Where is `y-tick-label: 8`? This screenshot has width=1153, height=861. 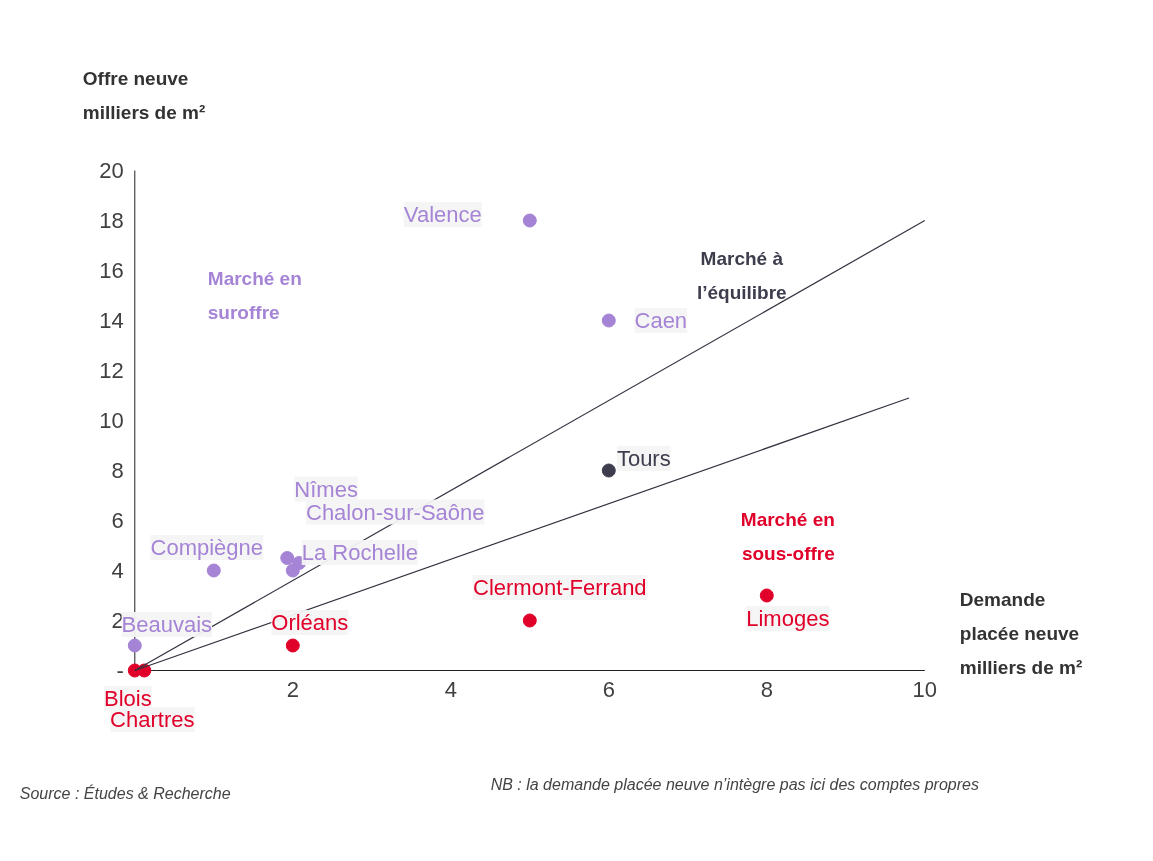 y-tick-label: 8 is located at coordinates (117, 470).